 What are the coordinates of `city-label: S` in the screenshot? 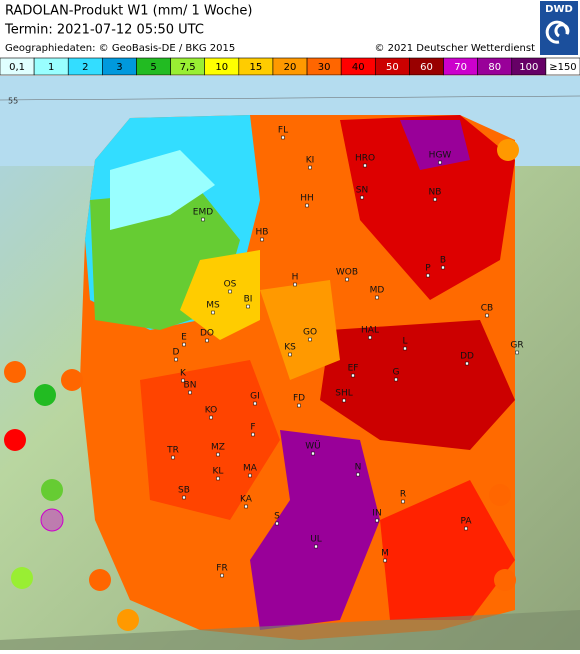 It's located at (277, 517).